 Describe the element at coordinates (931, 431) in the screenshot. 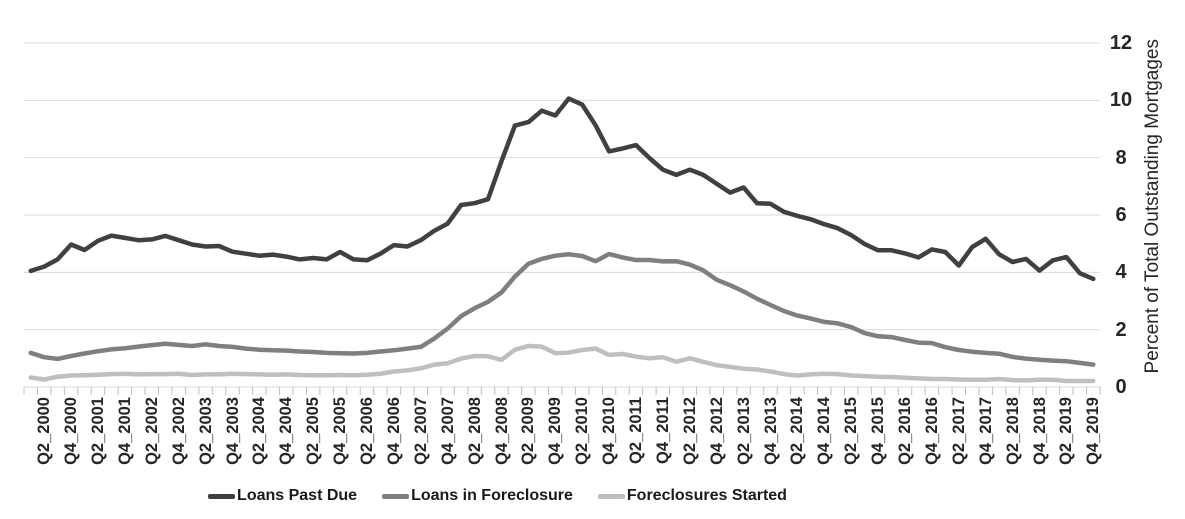

I see `x-axis-label: Q4_2016` at that location.